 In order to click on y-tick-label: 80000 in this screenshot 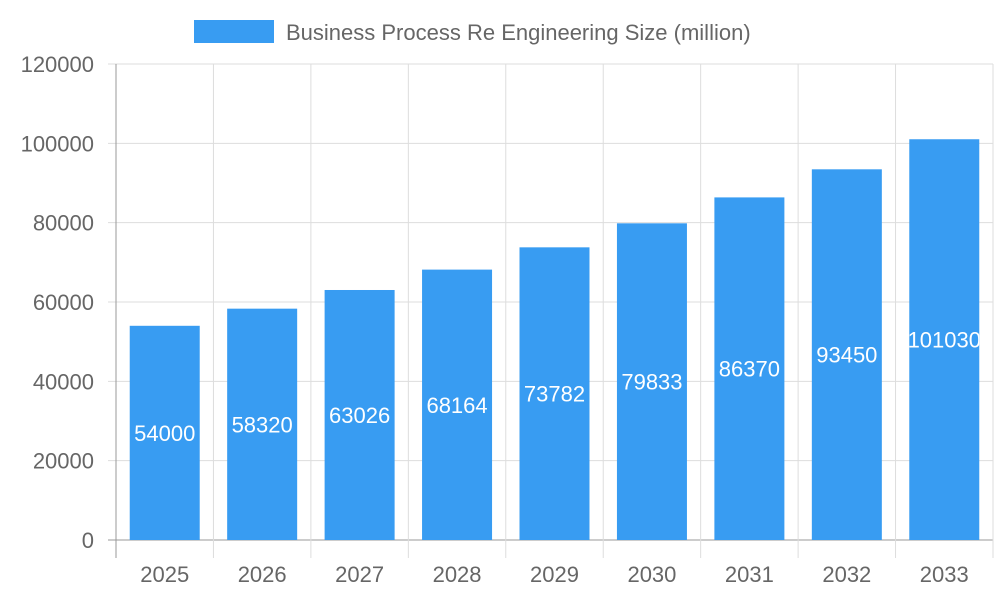, I will do `click(63, 223)`.